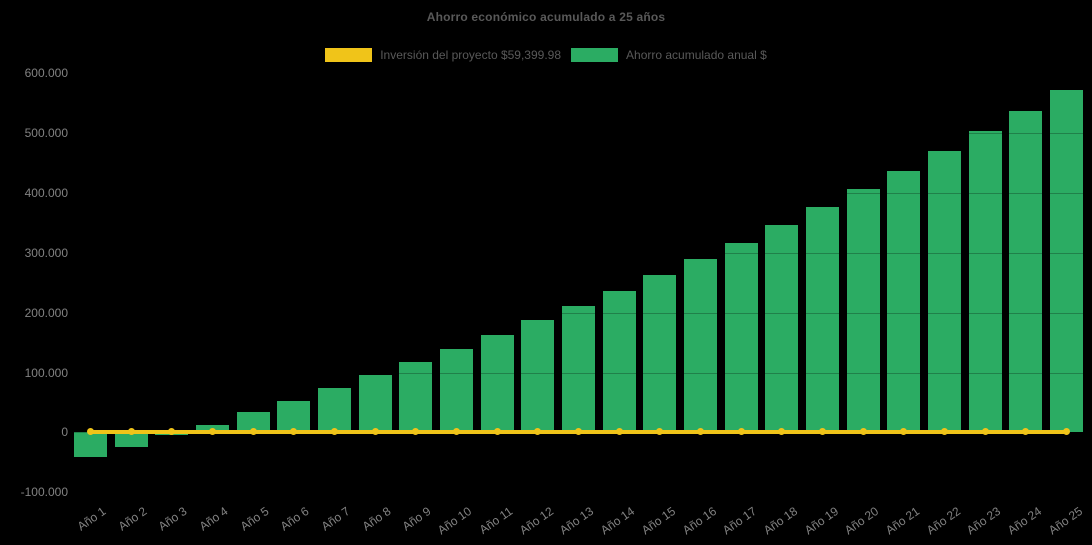 The height and width of the screenshot is (545, 1092). What do you see at coordinates (46, 312) in the screenshot?
I see `y-tick-label: 200.000` at bounding box center [46, 312].